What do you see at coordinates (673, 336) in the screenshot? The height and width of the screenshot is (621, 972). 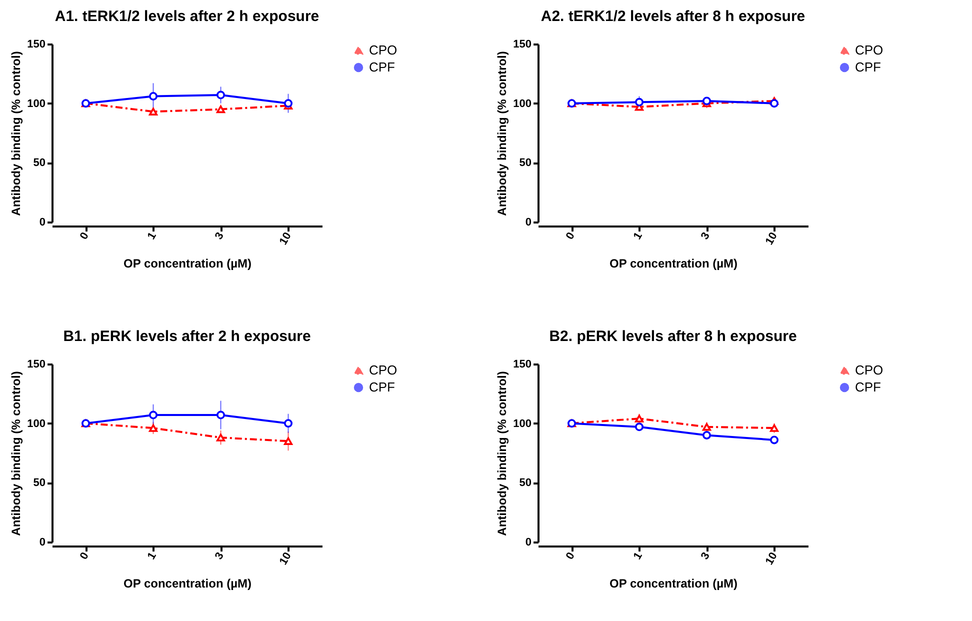 I see `chart-title: B2. pERK levels after 8 h exposure` at bounding box center [673, 336].